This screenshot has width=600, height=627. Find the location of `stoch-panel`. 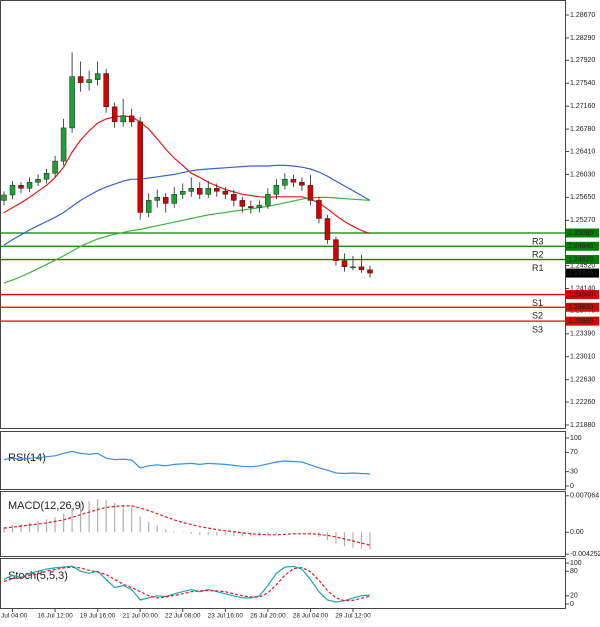

stoch-panel is located at coordinates (283, 583).